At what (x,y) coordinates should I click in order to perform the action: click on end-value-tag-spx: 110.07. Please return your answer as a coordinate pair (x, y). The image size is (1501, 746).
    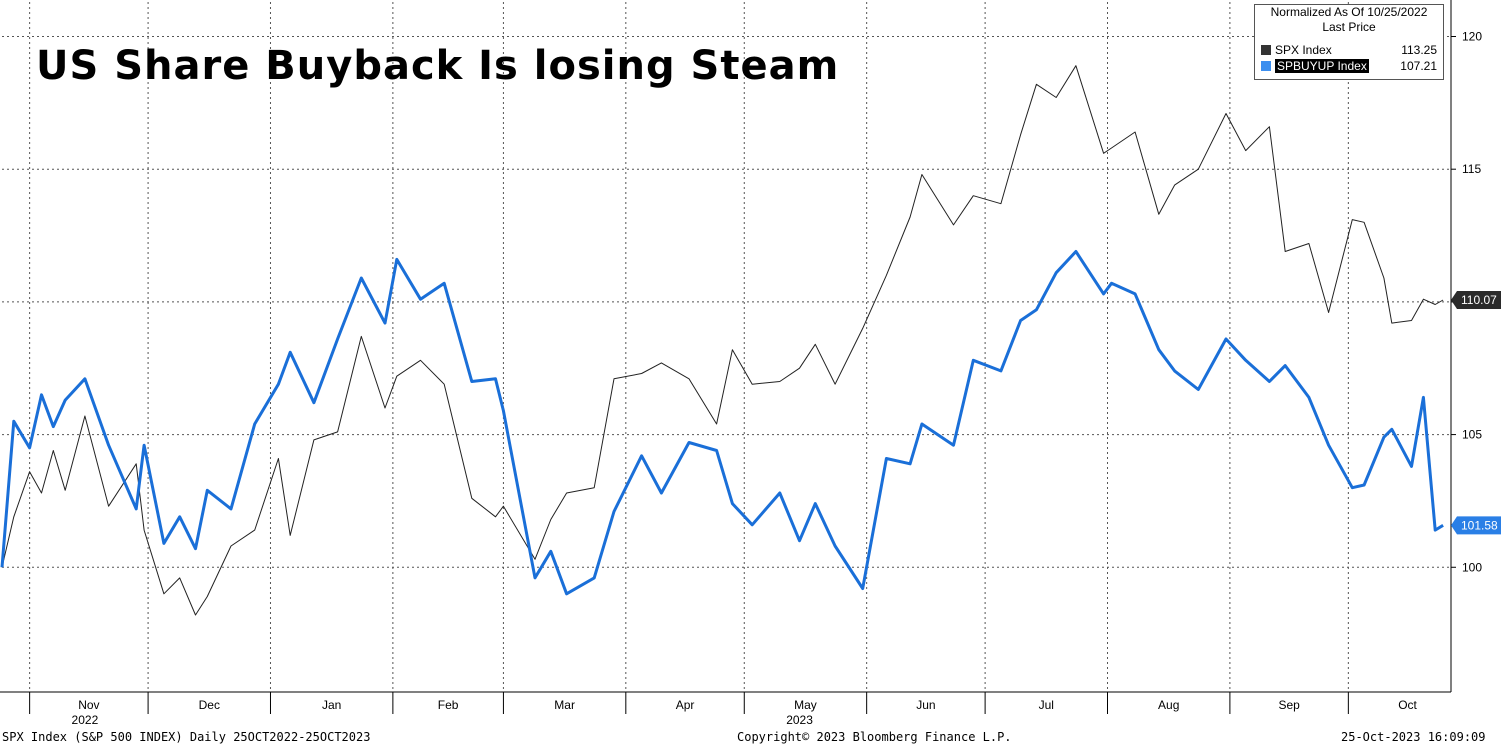
    Looking at the image, I should click on (1476, 300).